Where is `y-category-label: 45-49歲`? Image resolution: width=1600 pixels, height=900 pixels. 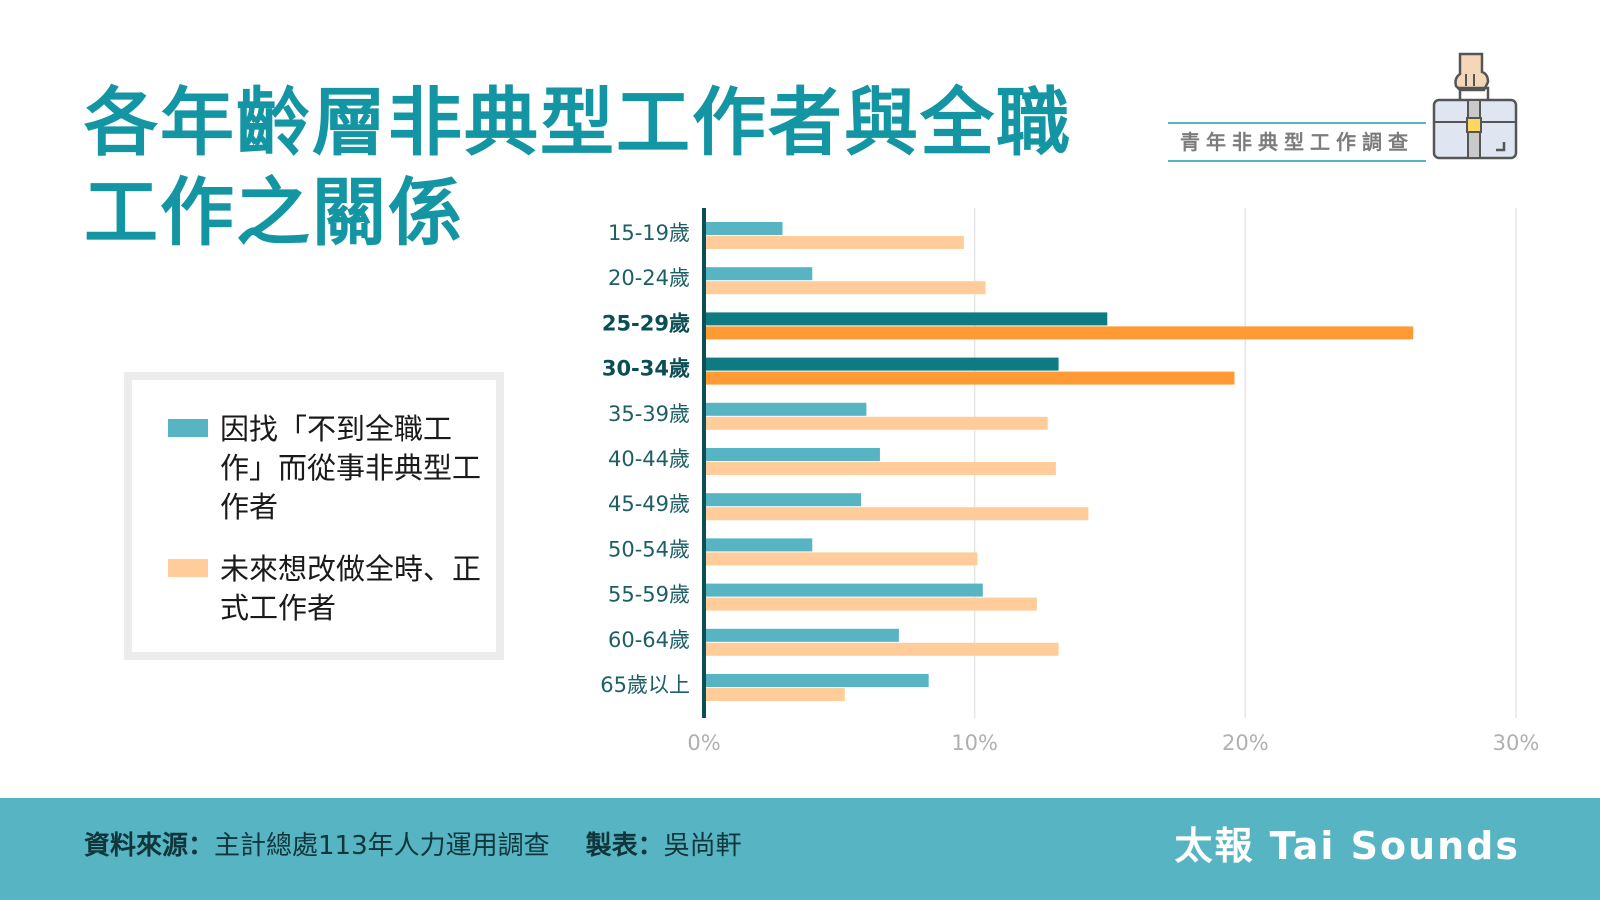 y-category-label: 45-49歲 is located at coordinates (649, 504).